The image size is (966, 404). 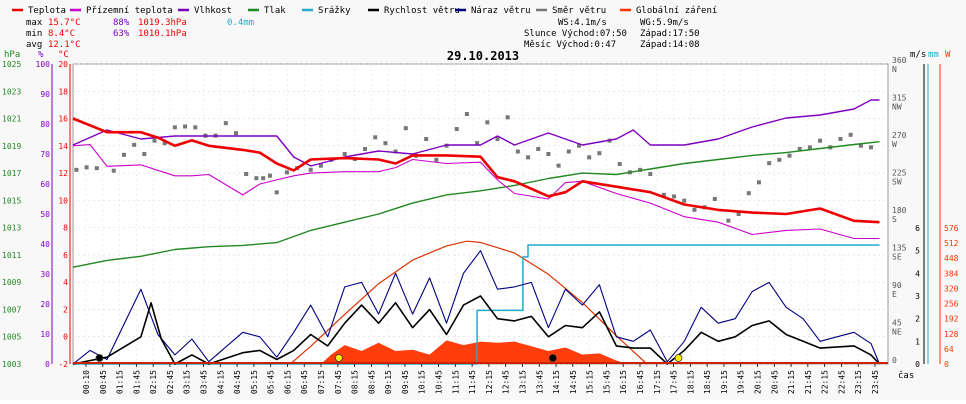 What do you see at coordinates (11, 364) in the screenshot?
I see `tick-hpa: 1003` at bounding box center [11, 364].